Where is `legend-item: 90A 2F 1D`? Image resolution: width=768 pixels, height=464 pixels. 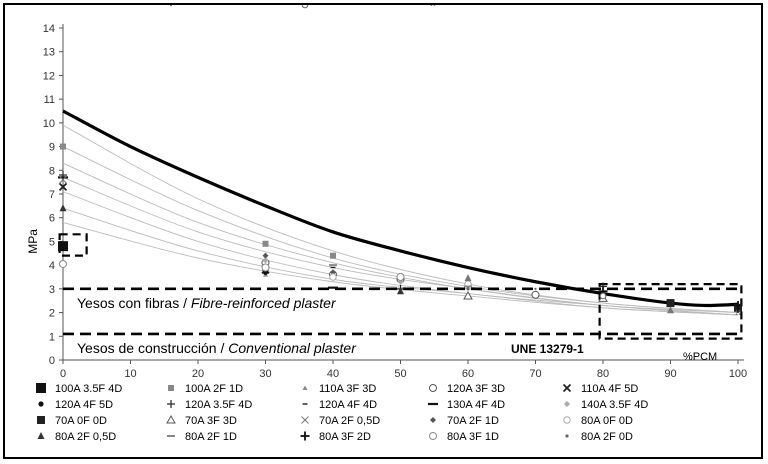
legend-item: 90A 2F 1D is located at coordinates (336, 7).